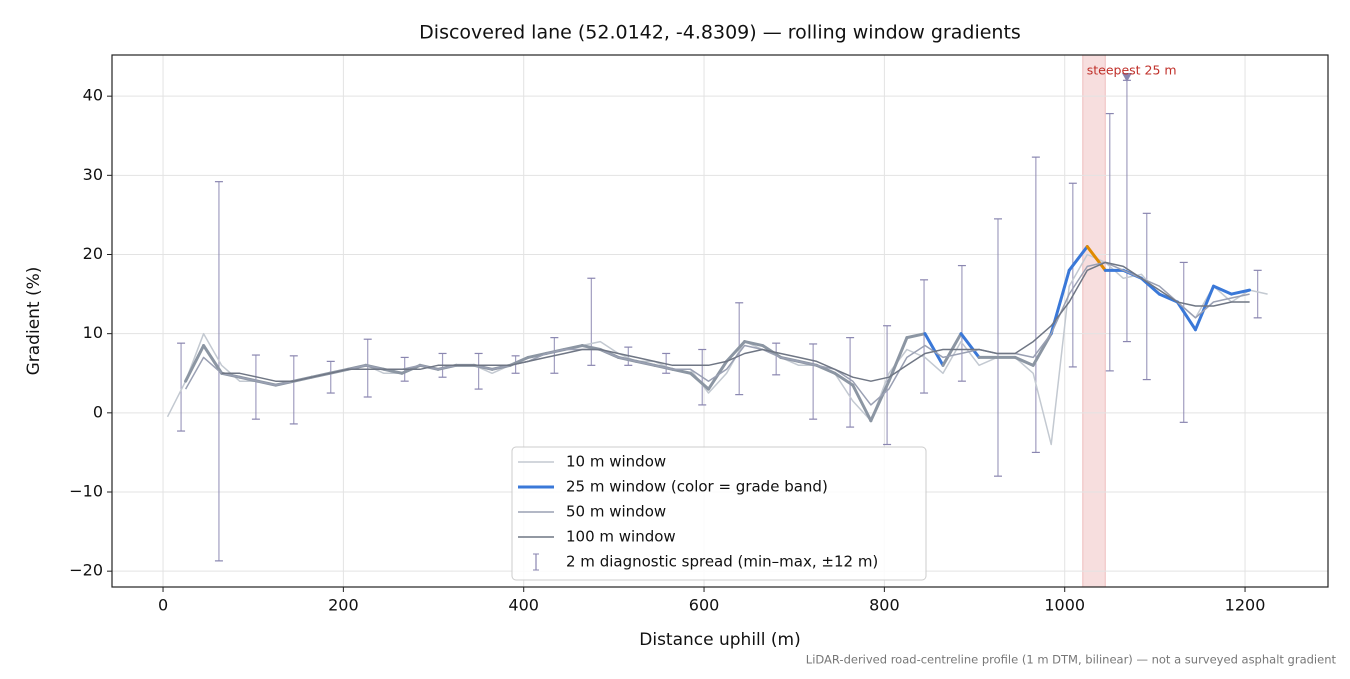  What do you see at coordinates (1126, 77) in the screenshot?
I see `steepest-marker` at bounding box center [1126, 77].